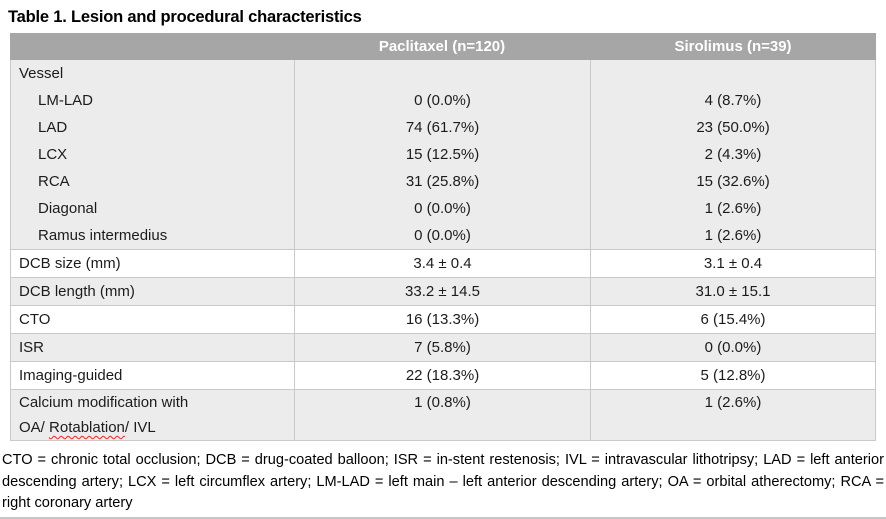 This screenshot has height=519, width=886. Describe the element at coordinates (732, 319) in the screenshot. I see `sirolimus-value: 6 (15.4%)` at that location.